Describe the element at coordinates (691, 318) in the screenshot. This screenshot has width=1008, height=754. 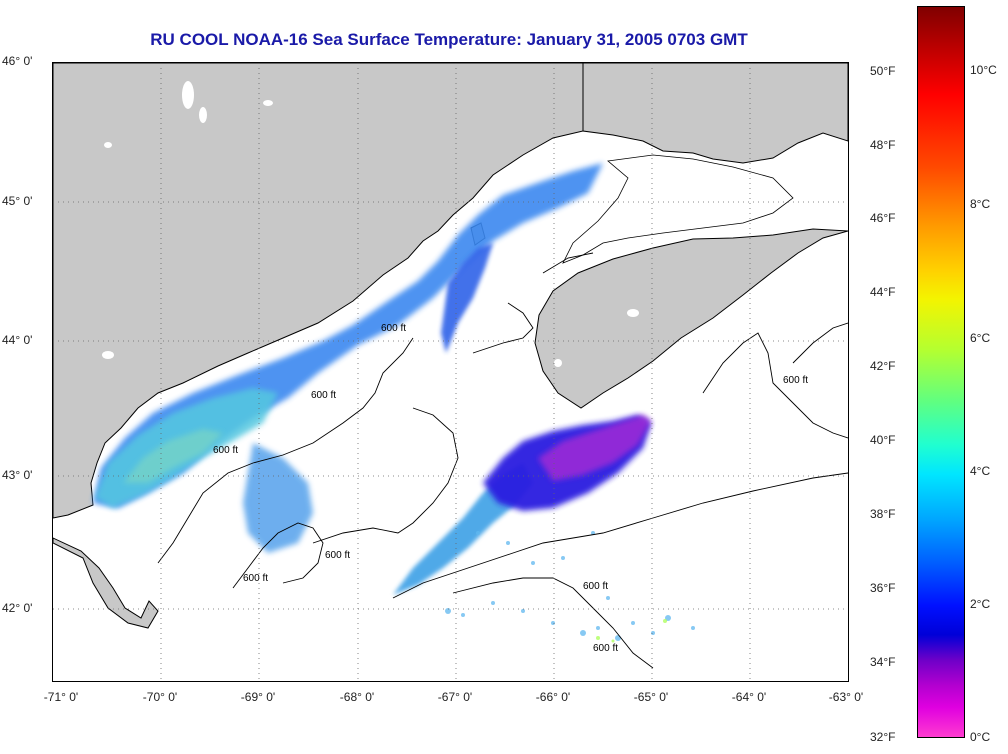
I see `nova-scotia` at that location.